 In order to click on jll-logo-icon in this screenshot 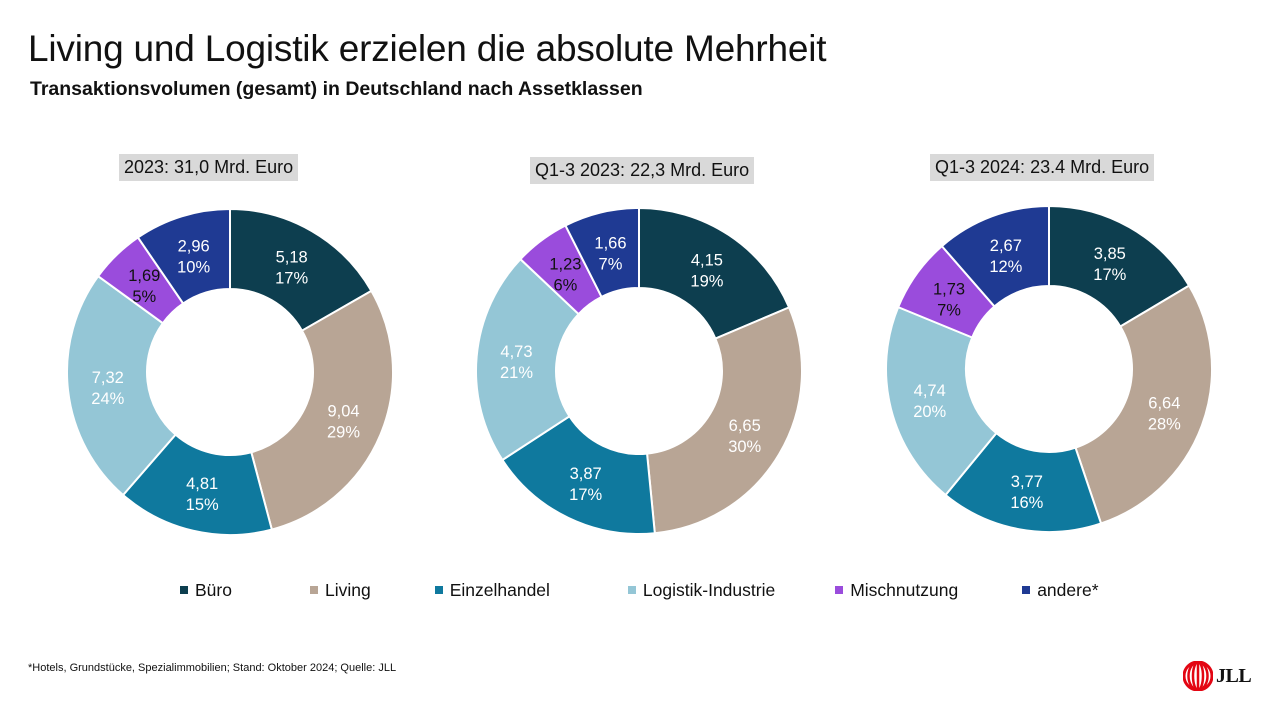, I will do `click(1198, 676)`.